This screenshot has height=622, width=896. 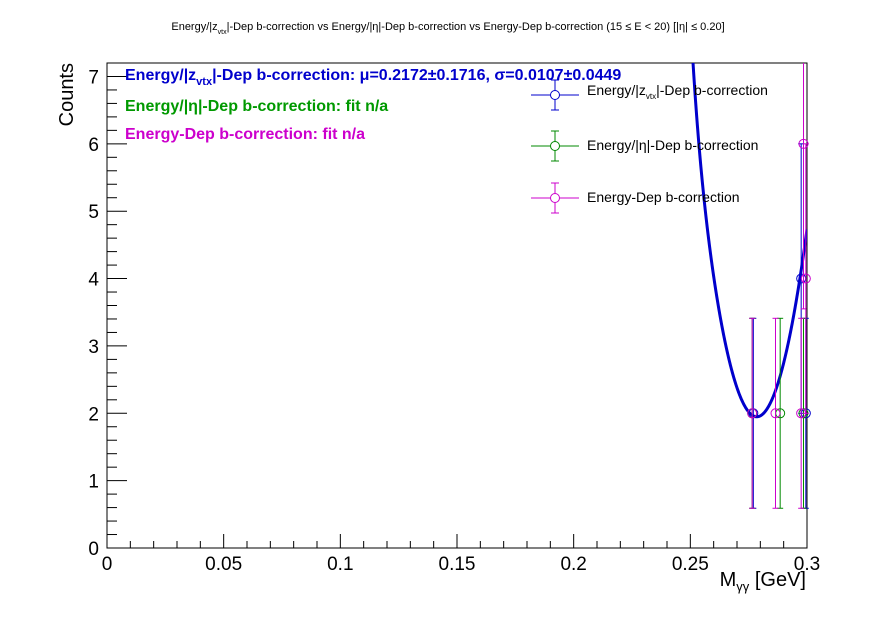 I want to click on legend-entry-energy: Energy-Dep b-correction, so click(x=635, y=198).